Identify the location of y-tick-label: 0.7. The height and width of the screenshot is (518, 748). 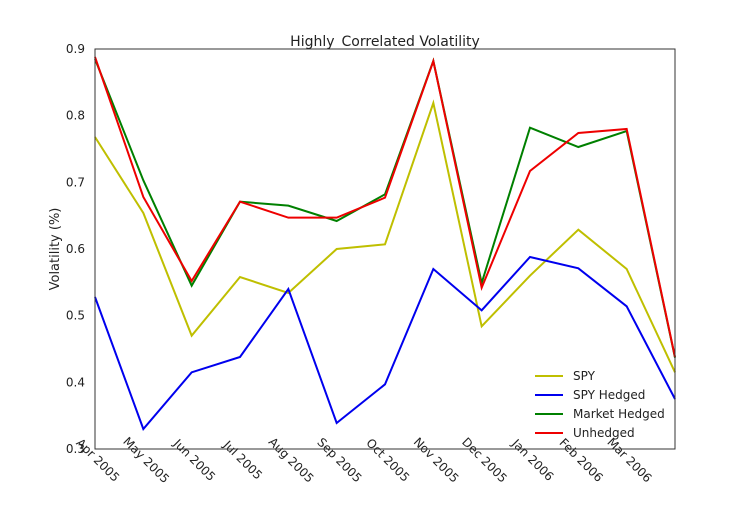
(75, 182).